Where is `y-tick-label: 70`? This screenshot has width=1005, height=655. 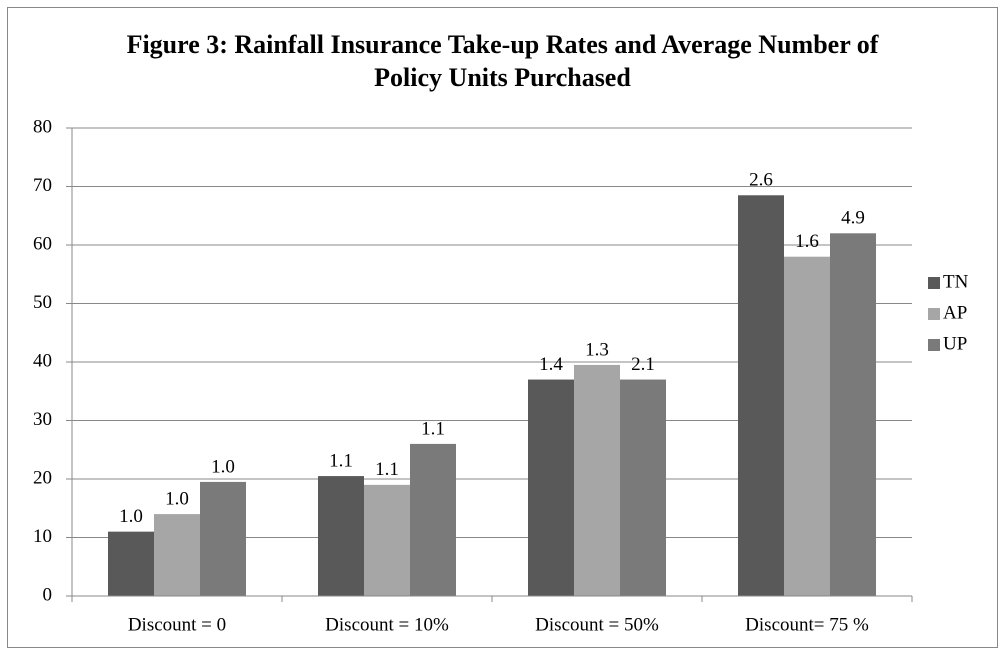 y-tick-label: 70 is located at coordinates (42, 185).